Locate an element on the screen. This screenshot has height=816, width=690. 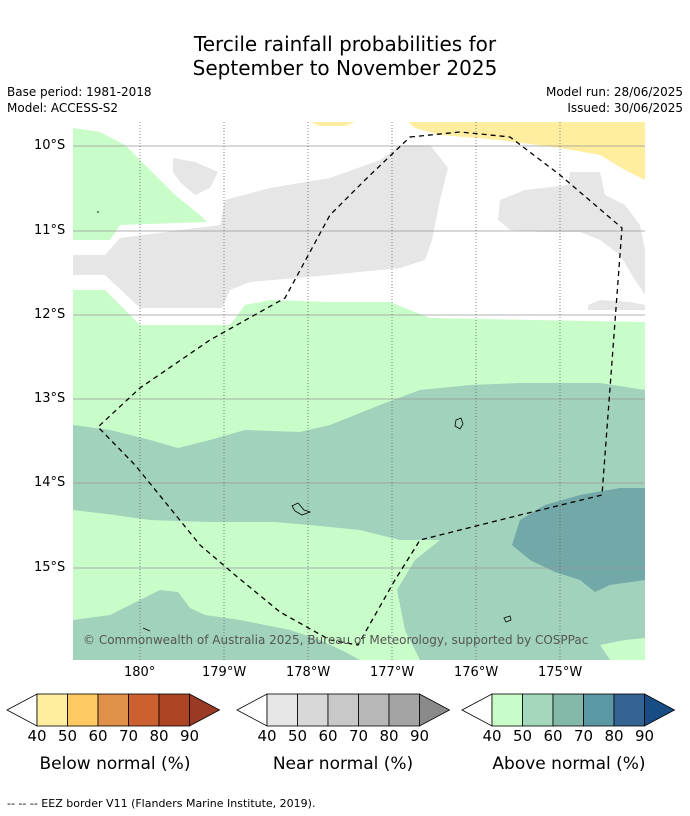
colorbar-title-below-normal: Below normal (%) is located at coordinates (115, 764).